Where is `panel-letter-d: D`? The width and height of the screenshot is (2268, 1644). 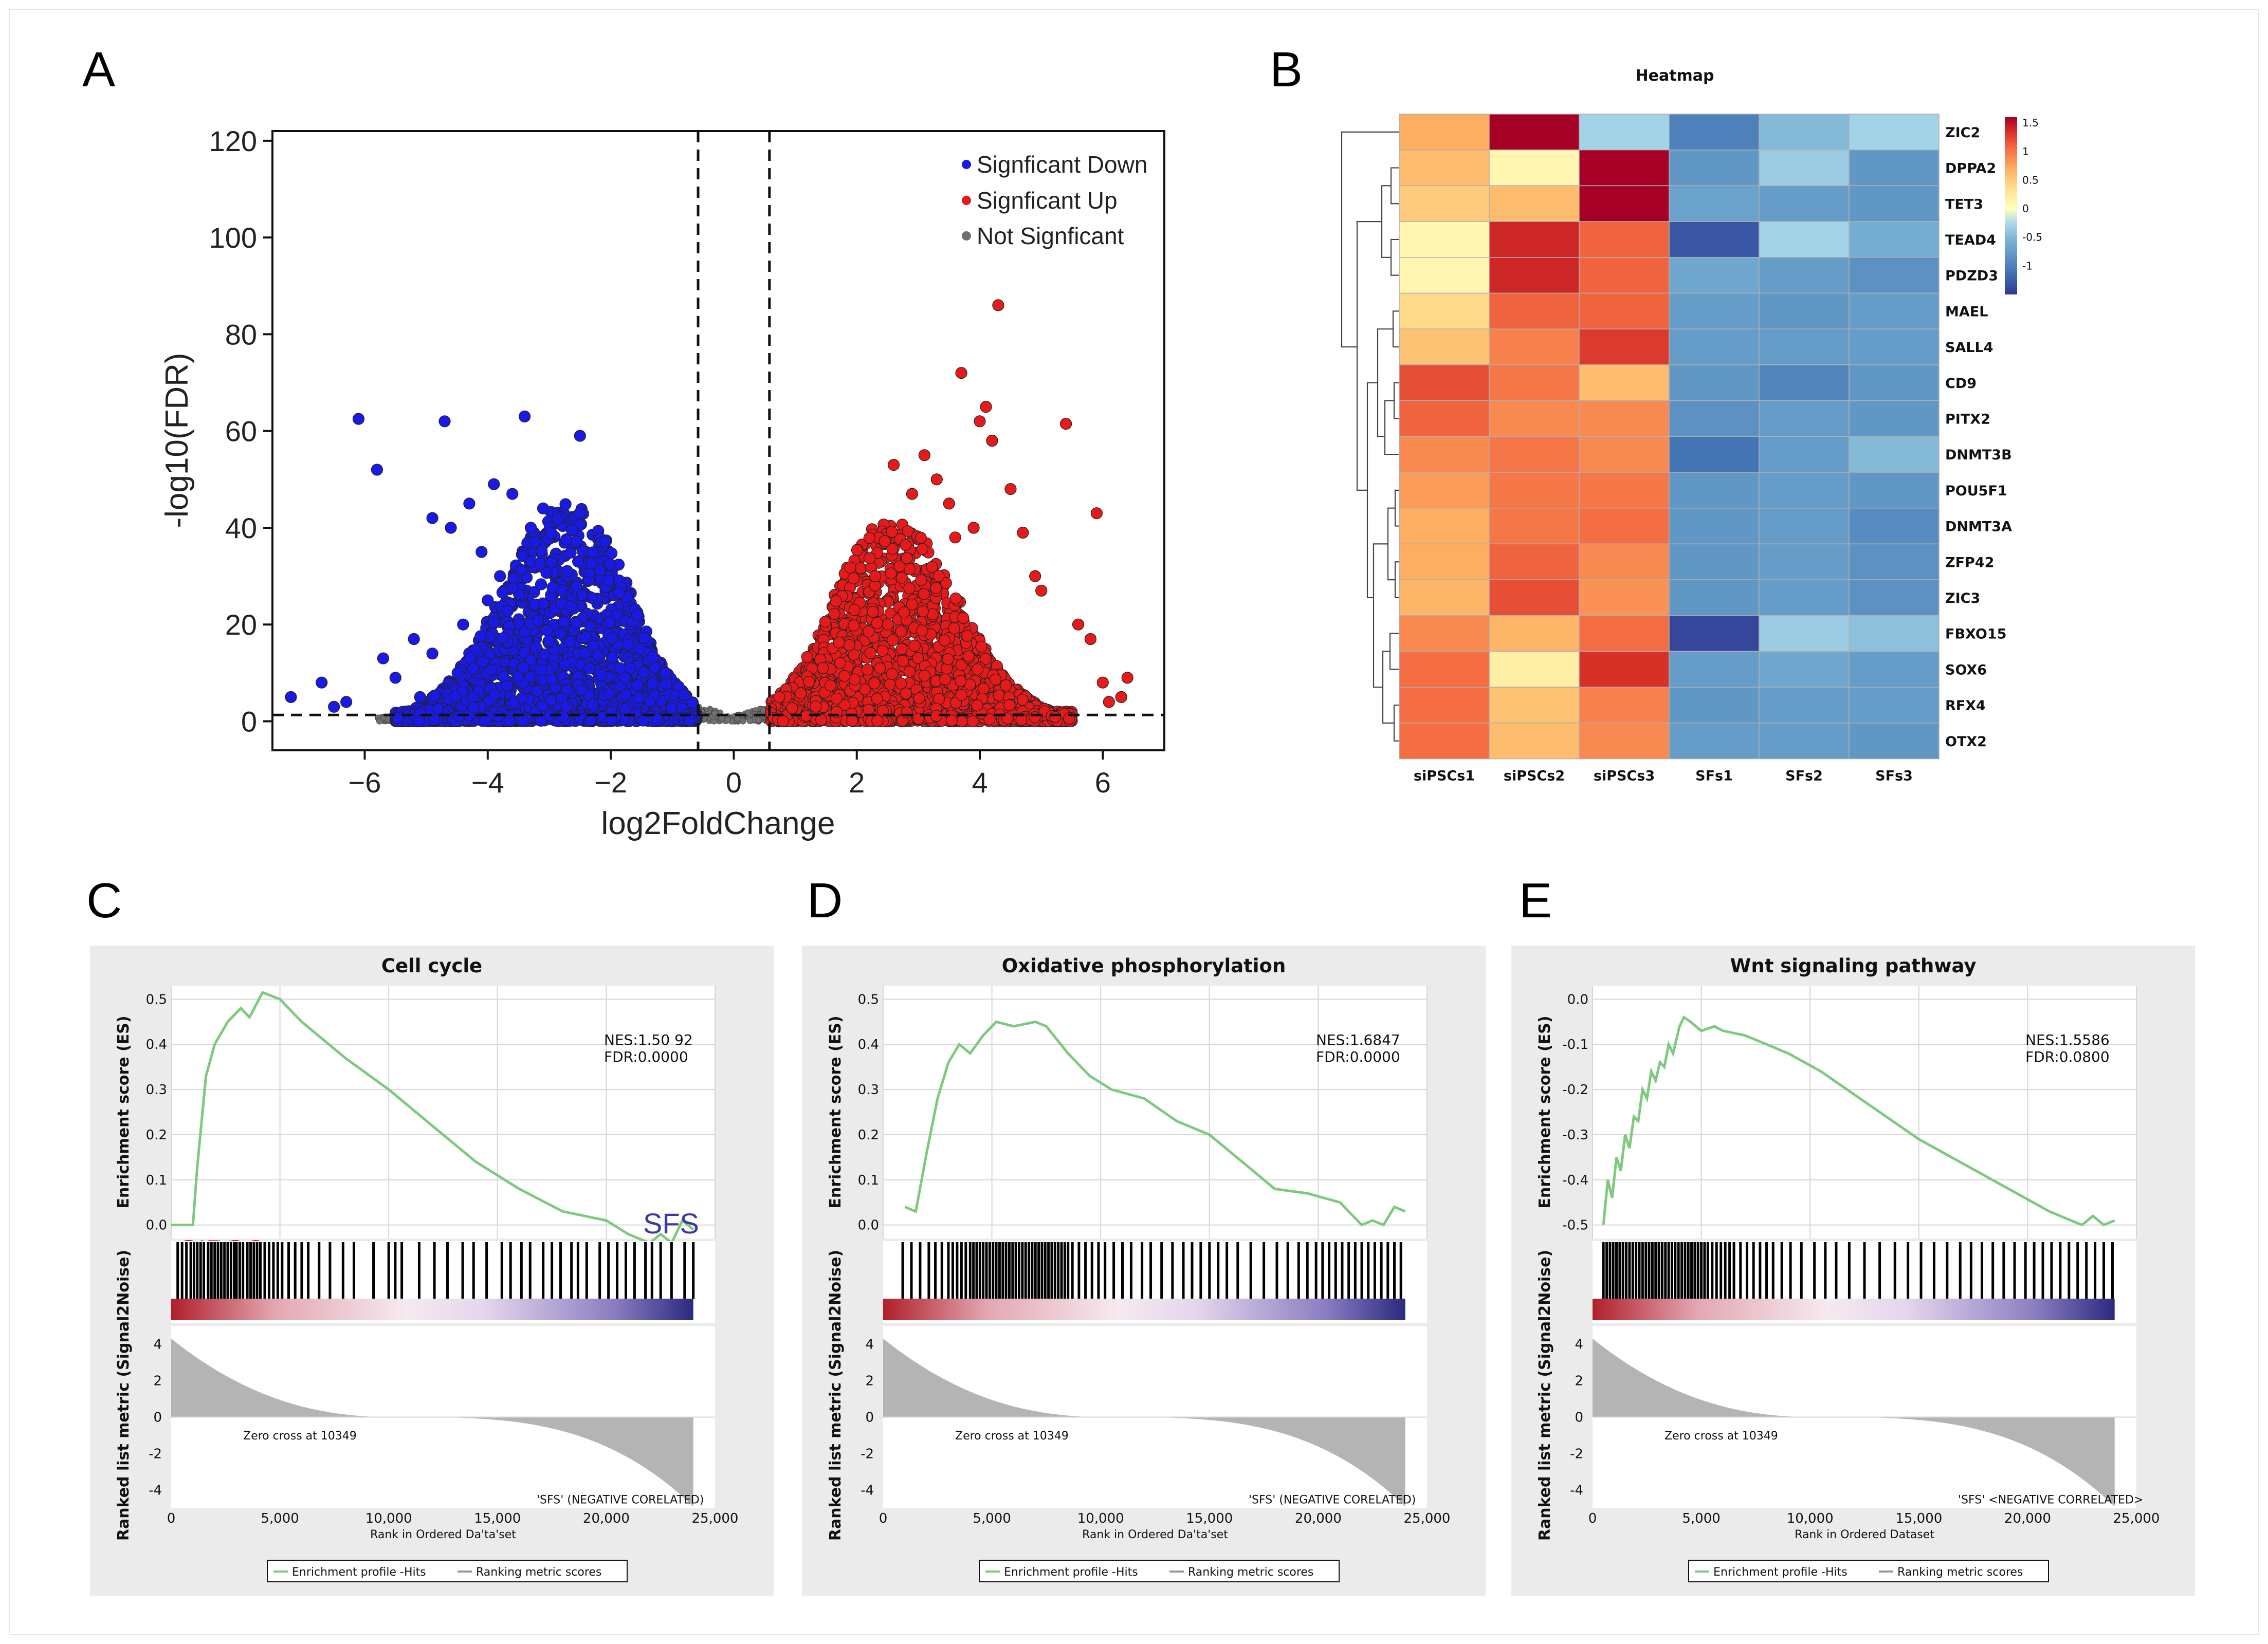 panel-letter-d: D is located at coordinates (825, 900).